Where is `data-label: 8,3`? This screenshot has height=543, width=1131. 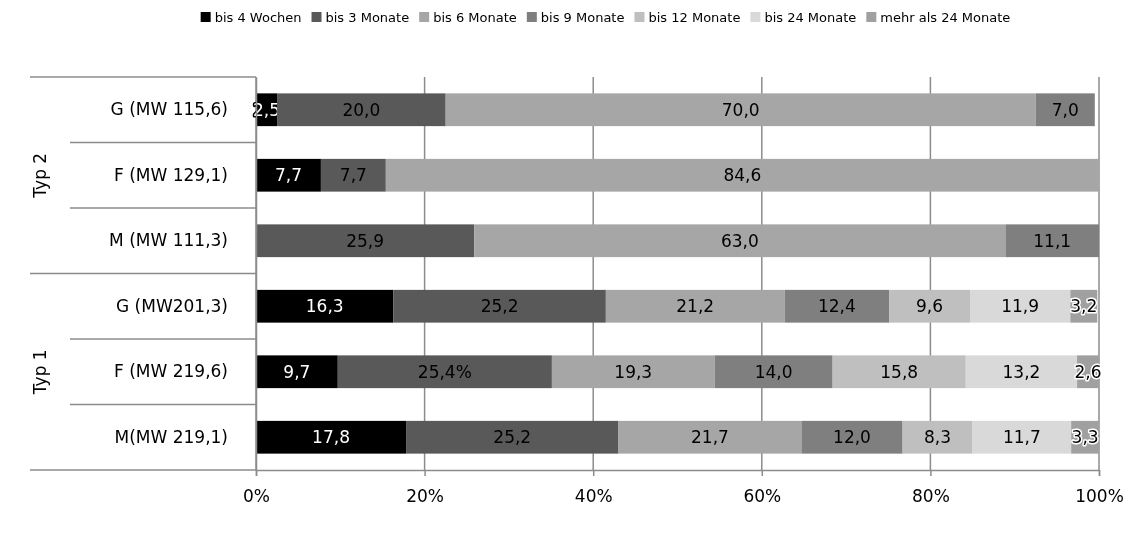
data-label: 8,3 is located at coordinates (938, 437).